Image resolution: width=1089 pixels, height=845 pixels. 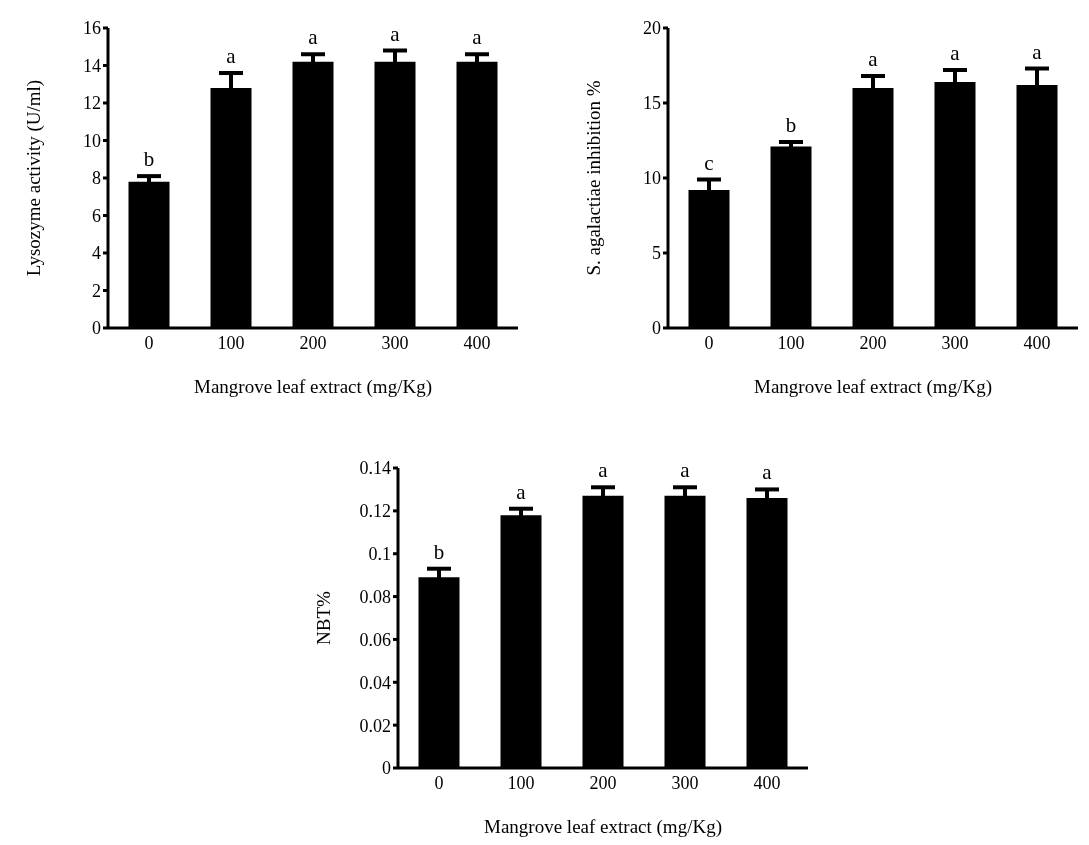 What do you see at coordinates (96, 178) in the screenshot?
I see `y-tick-label: 8` at bounding box center [96, 178].